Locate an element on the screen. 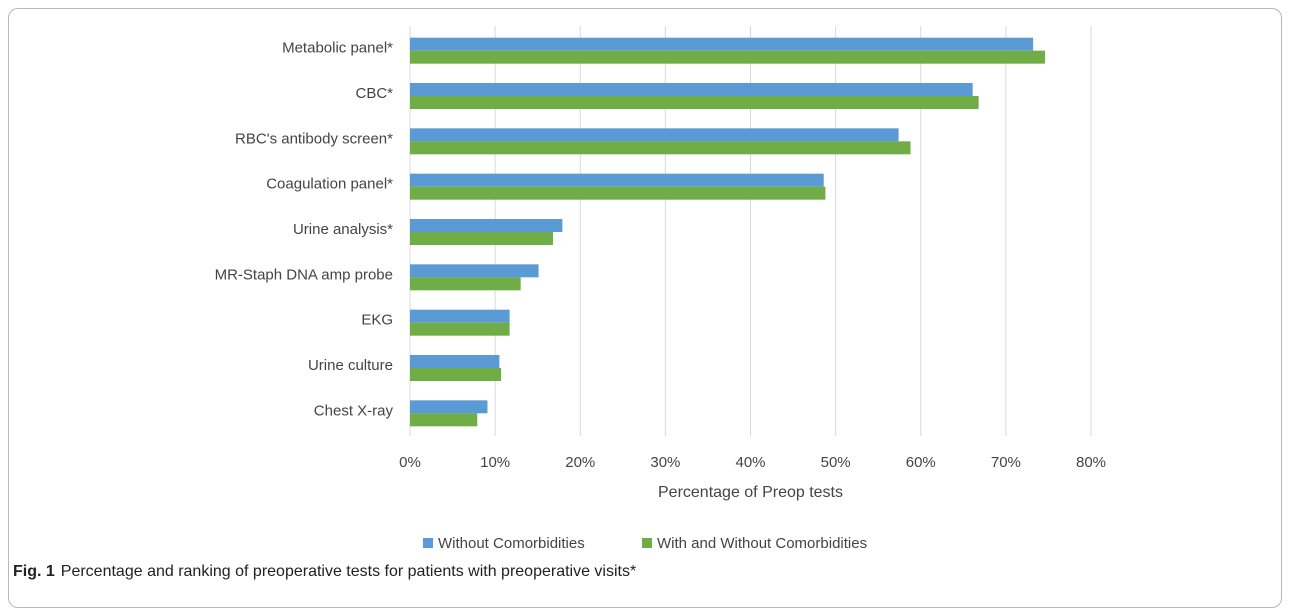 The height and width of the screenshot is (608, 1292). x-tick-labels: 0% 10% 20% 30% 40% 50% 60% 70% 80% is located at coordinates (752, 462).